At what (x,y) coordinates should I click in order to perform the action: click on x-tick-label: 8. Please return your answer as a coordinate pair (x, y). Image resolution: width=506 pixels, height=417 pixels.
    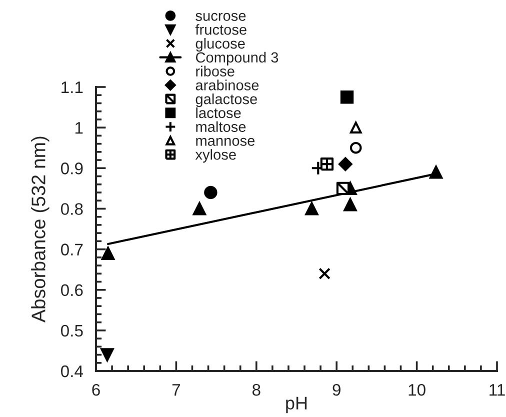
    Looking at the image, I should click on (256, 390).